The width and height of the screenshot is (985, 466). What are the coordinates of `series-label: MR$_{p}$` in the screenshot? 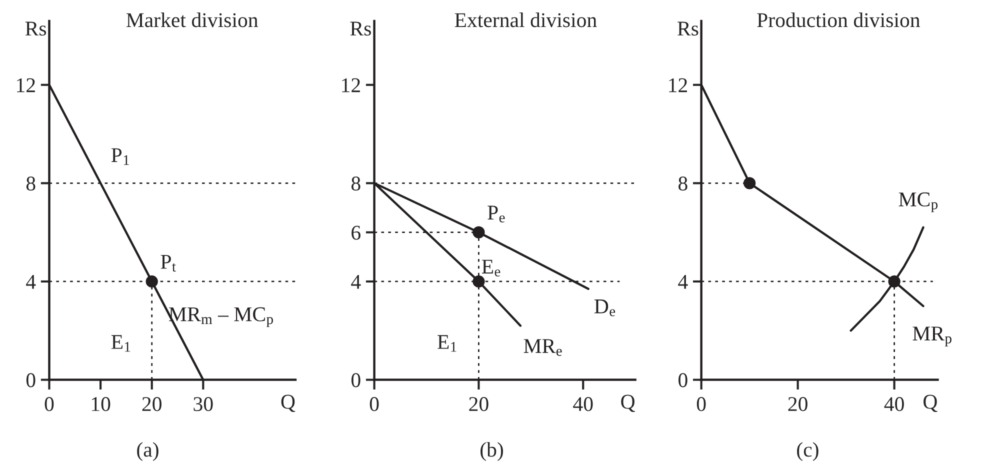 It's located at (932, 336).